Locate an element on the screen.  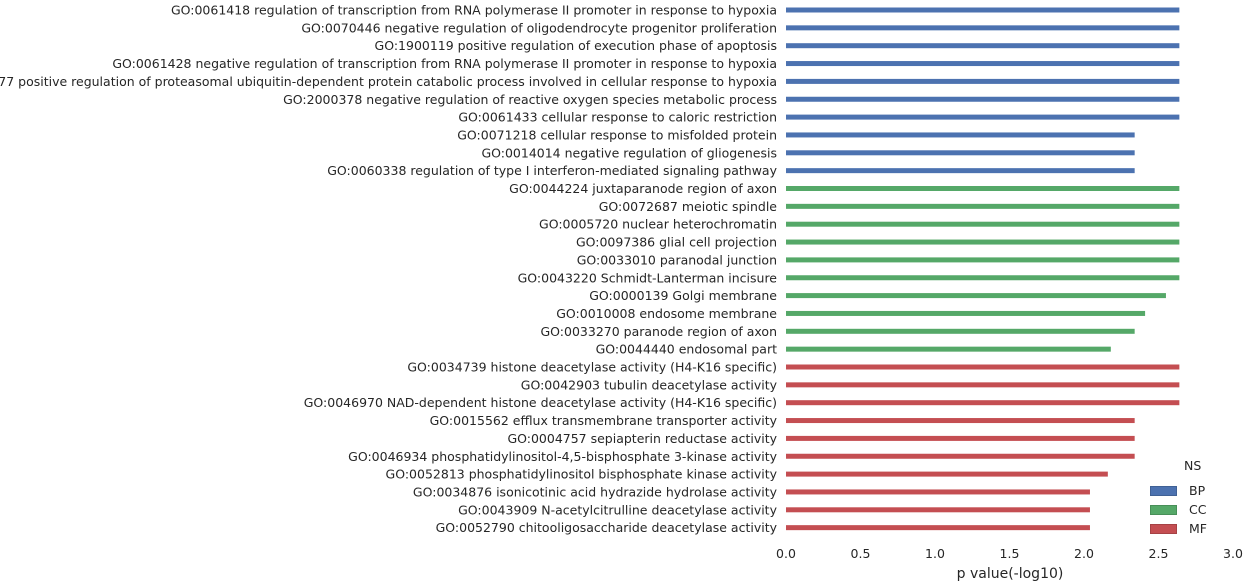
category-label: GO:0044440 endosomal part is located at coordinates (687, 349).